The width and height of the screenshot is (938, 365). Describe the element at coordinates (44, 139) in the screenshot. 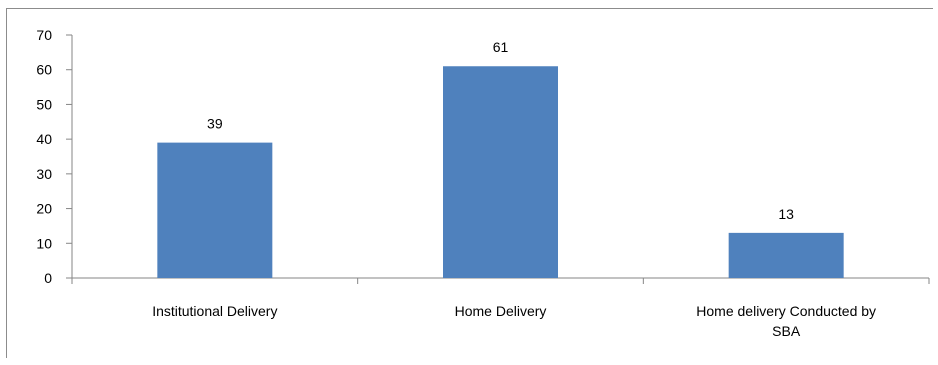

I see `y-tick-label: 40` at that location.